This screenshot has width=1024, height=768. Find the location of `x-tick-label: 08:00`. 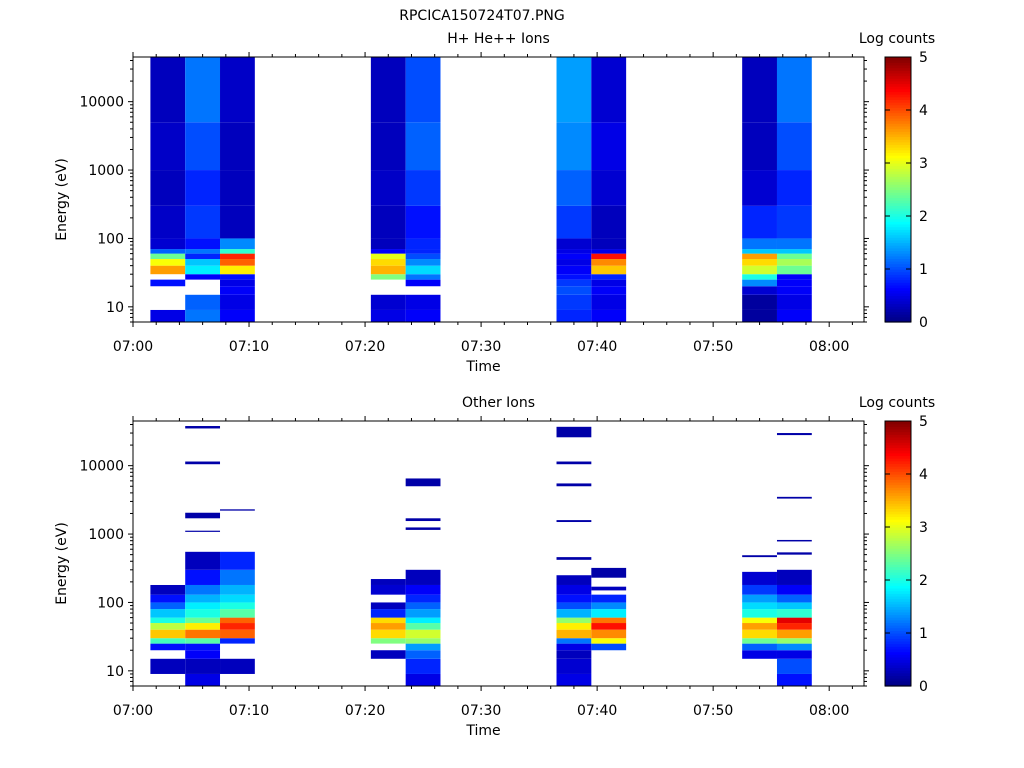

x-tick-label: 08:00 is located at coordinates (829, 347).